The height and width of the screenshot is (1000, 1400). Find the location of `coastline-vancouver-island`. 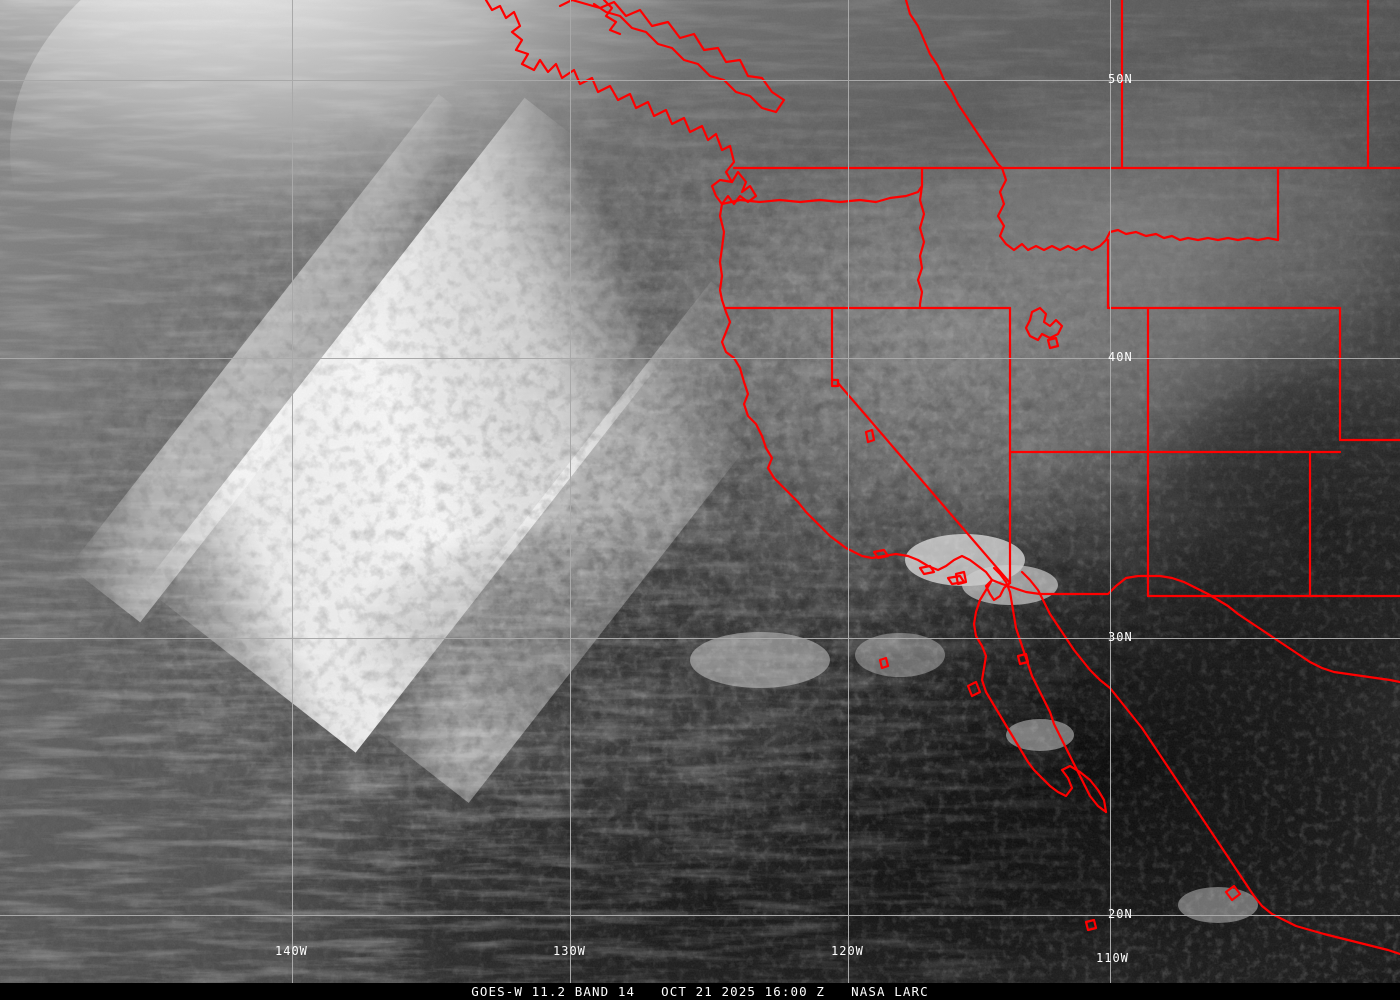

coastline-vancouver-island is located at coordinates (672, 57).